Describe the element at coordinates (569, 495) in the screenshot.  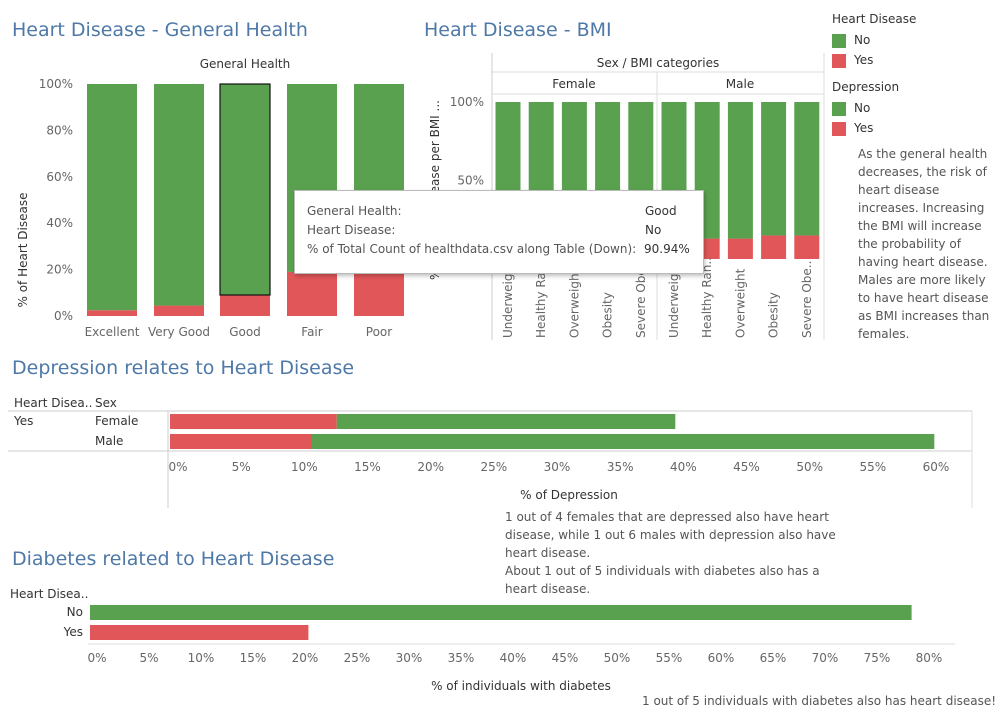
I see `depression-x-label: % of Depression` at that location.